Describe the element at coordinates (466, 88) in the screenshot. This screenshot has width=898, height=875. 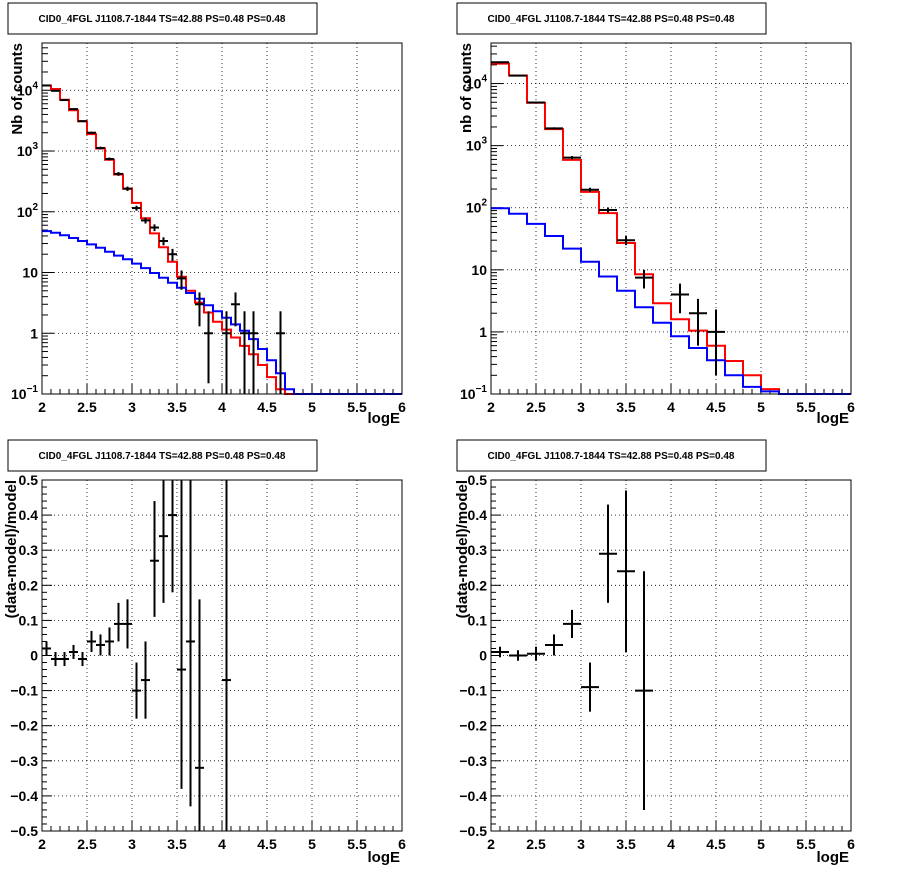
I see `y-axis-label: nb of counts` at that location.